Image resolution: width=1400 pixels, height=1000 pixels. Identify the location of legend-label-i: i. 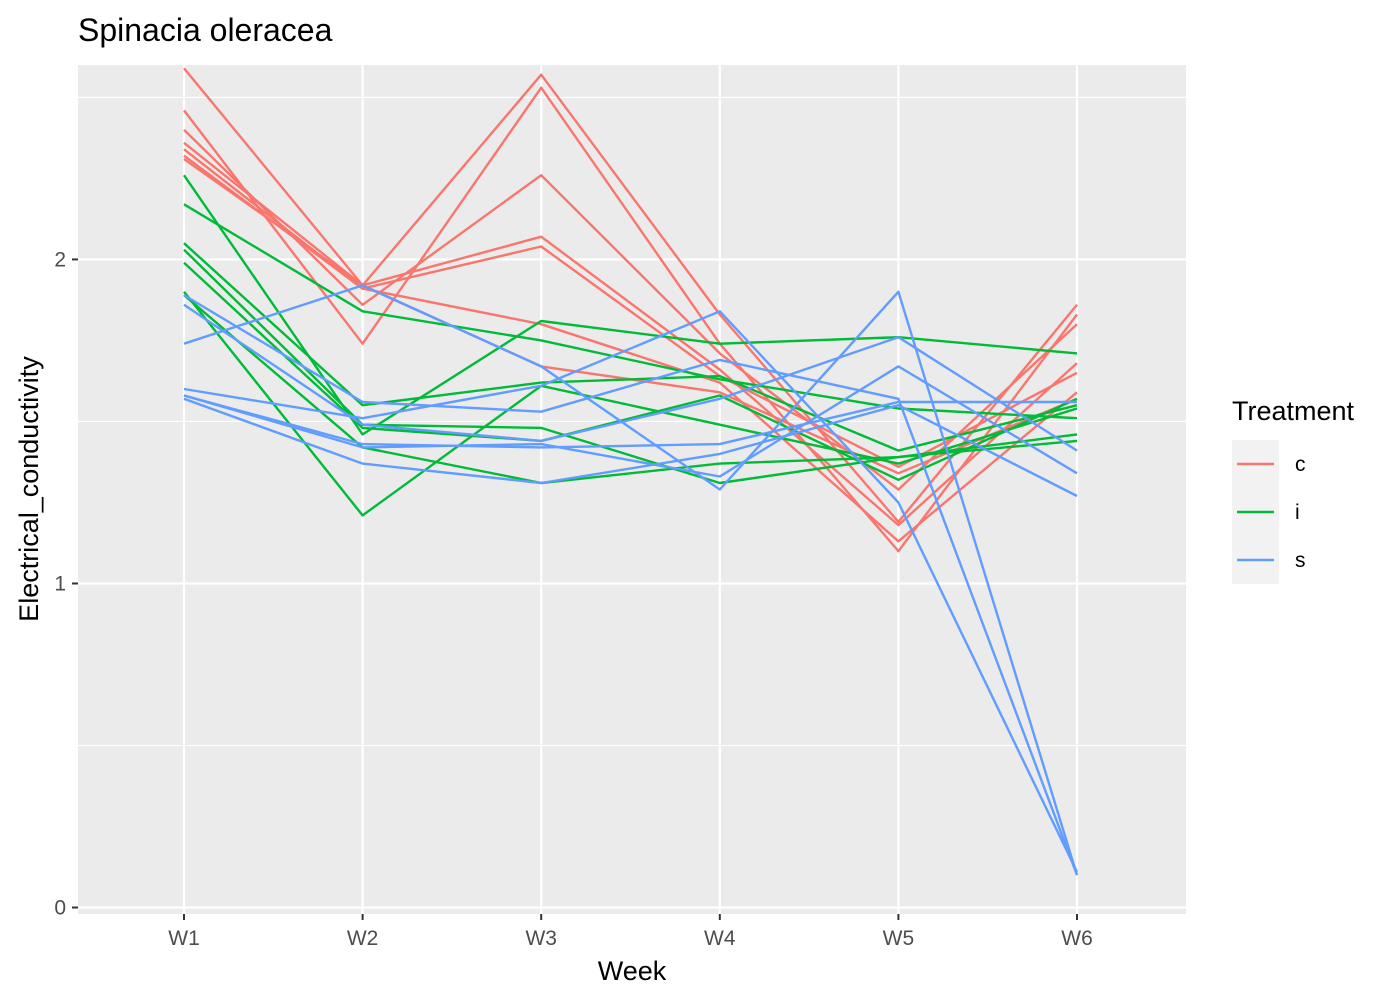
(1297, 512).